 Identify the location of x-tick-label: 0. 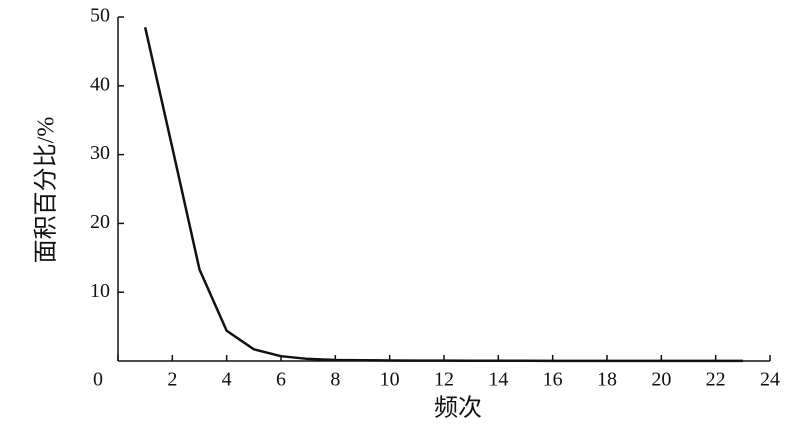
(98, 380).